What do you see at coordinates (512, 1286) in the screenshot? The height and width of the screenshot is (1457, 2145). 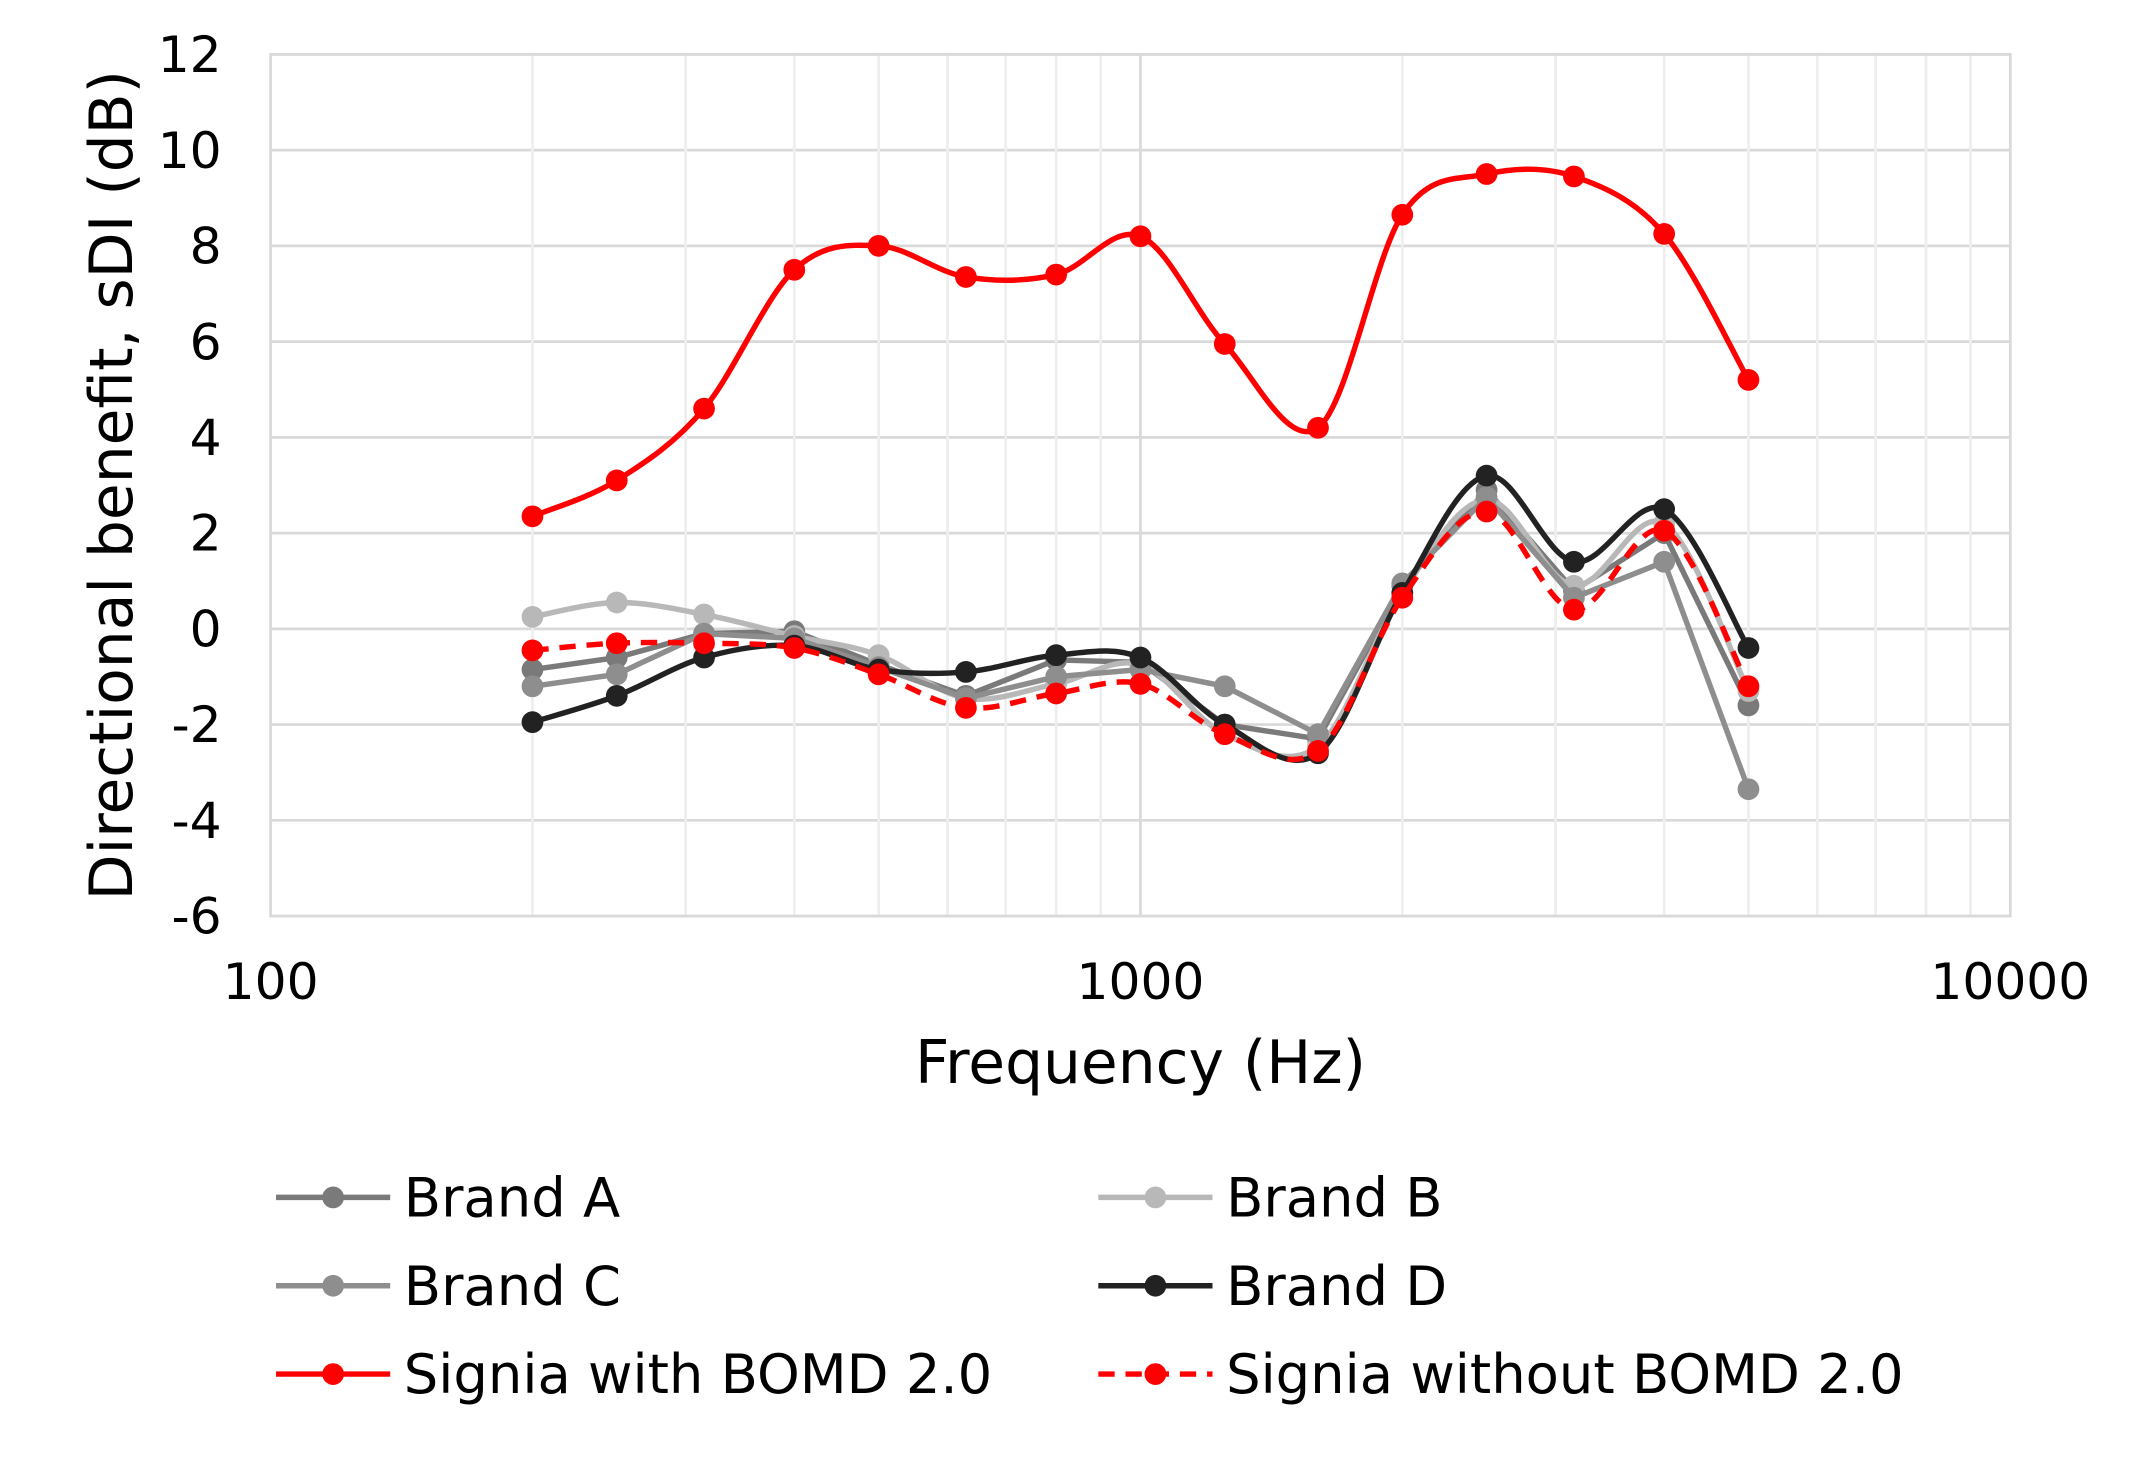 I see `legend-label: Brand C` at bounding box center [512, 1286].